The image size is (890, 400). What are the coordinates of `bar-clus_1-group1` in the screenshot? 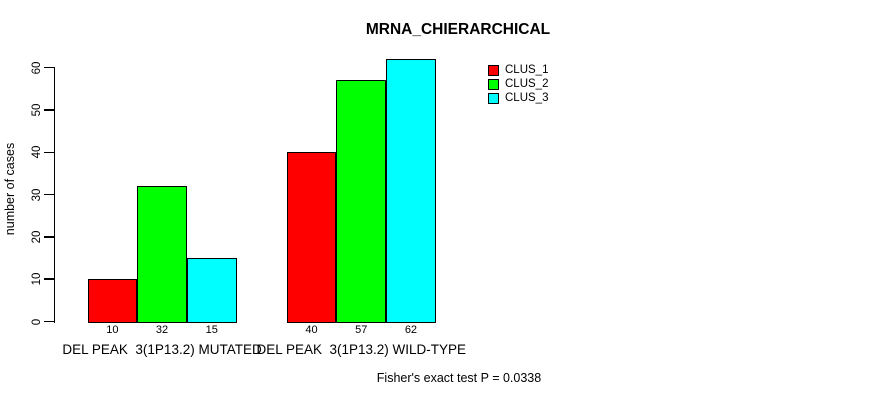 It's located at (112, 301).